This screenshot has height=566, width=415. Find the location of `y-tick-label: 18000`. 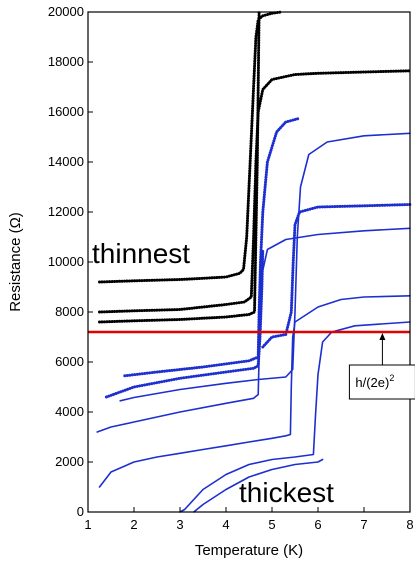

y-tick-label: 18000 is located at coordinates (66, 61).